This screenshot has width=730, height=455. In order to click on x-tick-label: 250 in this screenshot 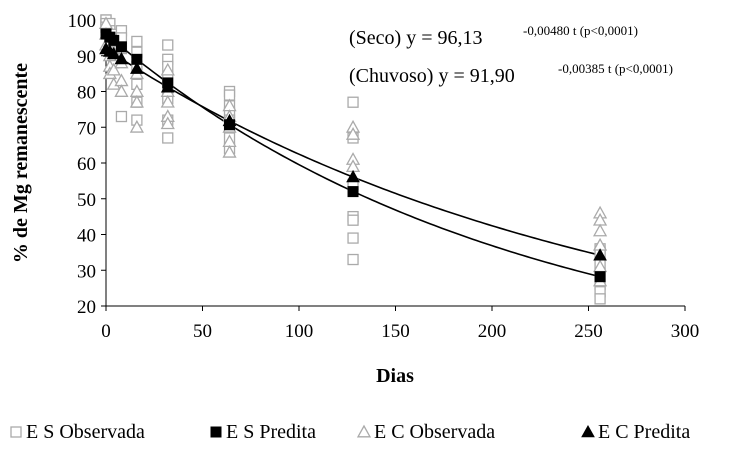, I will do `click(588, 331)`.